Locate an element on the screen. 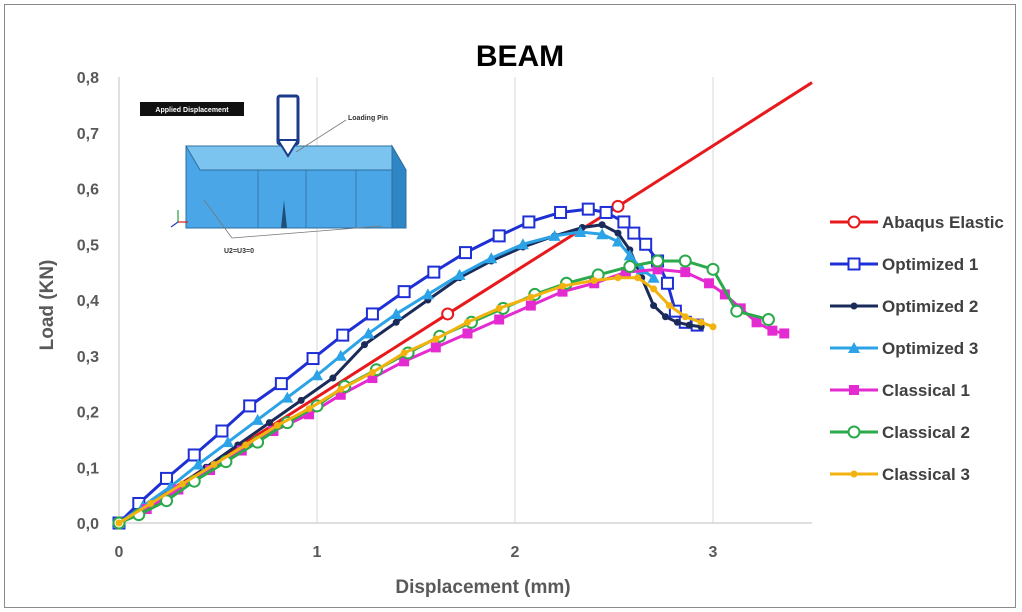 The image size is (1022, 612). inset-beam-top is located at coordinates (296, 158).